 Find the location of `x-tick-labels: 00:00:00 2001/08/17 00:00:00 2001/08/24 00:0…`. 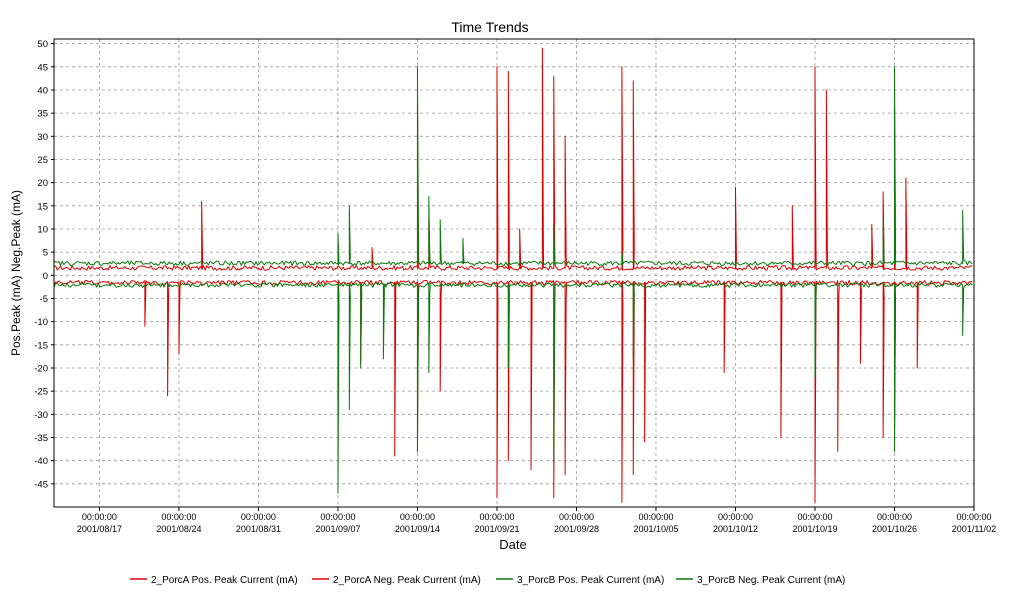

x-tick-labels: 00:00:00 2001/08/17 00:00:00 2001/08/24 00:0… is located at coordinates (536, 523).